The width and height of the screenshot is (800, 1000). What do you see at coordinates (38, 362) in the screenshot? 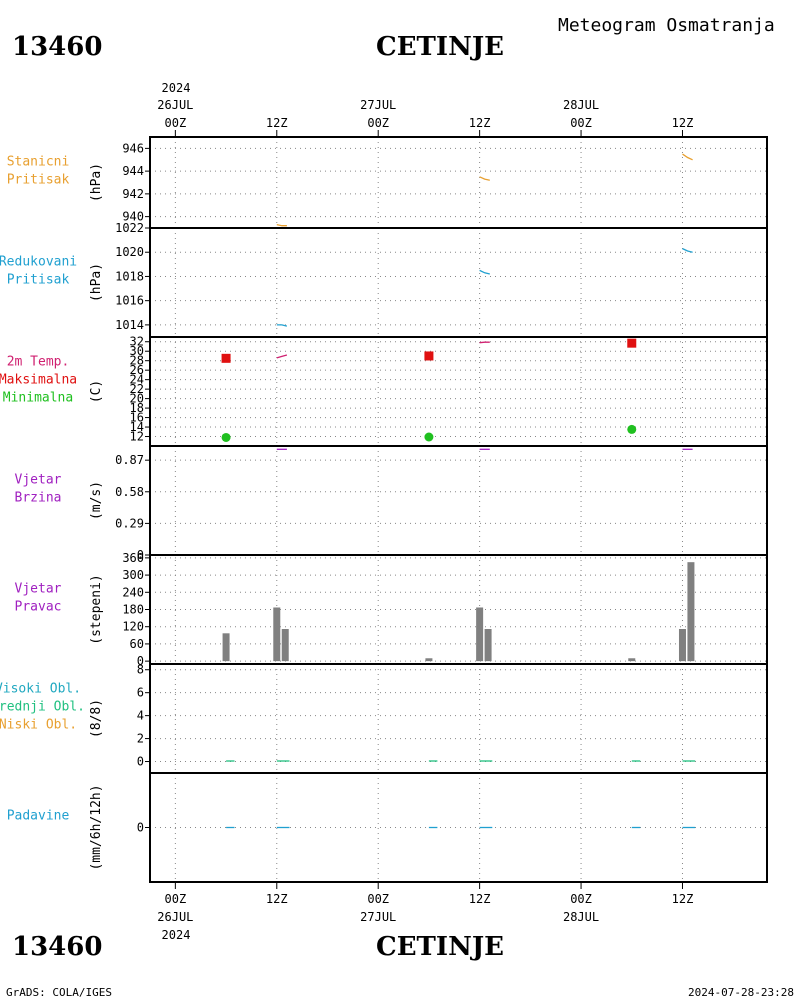
I see `panel-label: 2m Temp.` at bounding box center [38, 362].